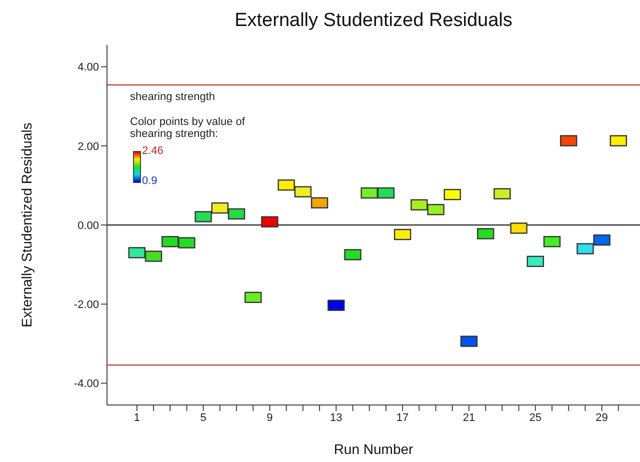  What do you see at coordinates (137, 418) in the screenshot?
I see `x-tick-label: 1` at bounding box center [137, 418].